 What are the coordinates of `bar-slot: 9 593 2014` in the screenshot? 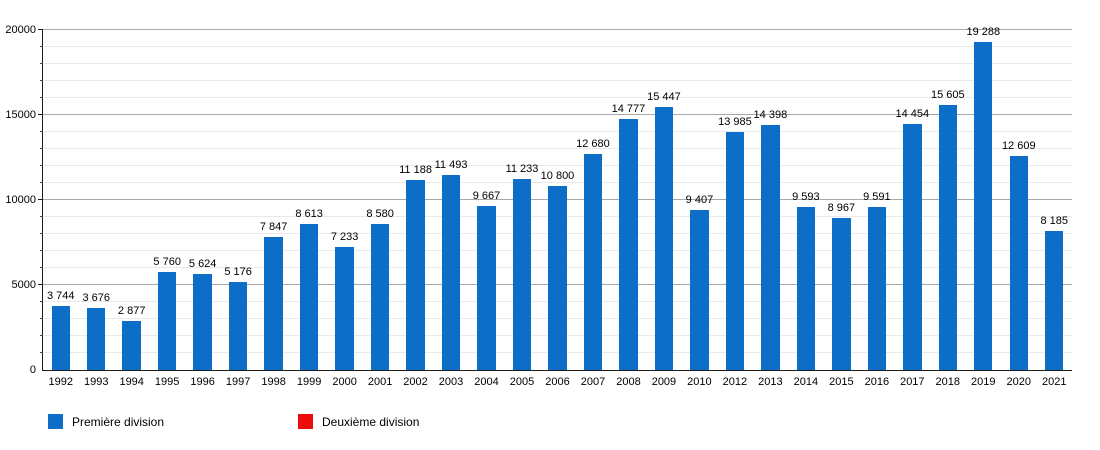 It's located at (805, 209).